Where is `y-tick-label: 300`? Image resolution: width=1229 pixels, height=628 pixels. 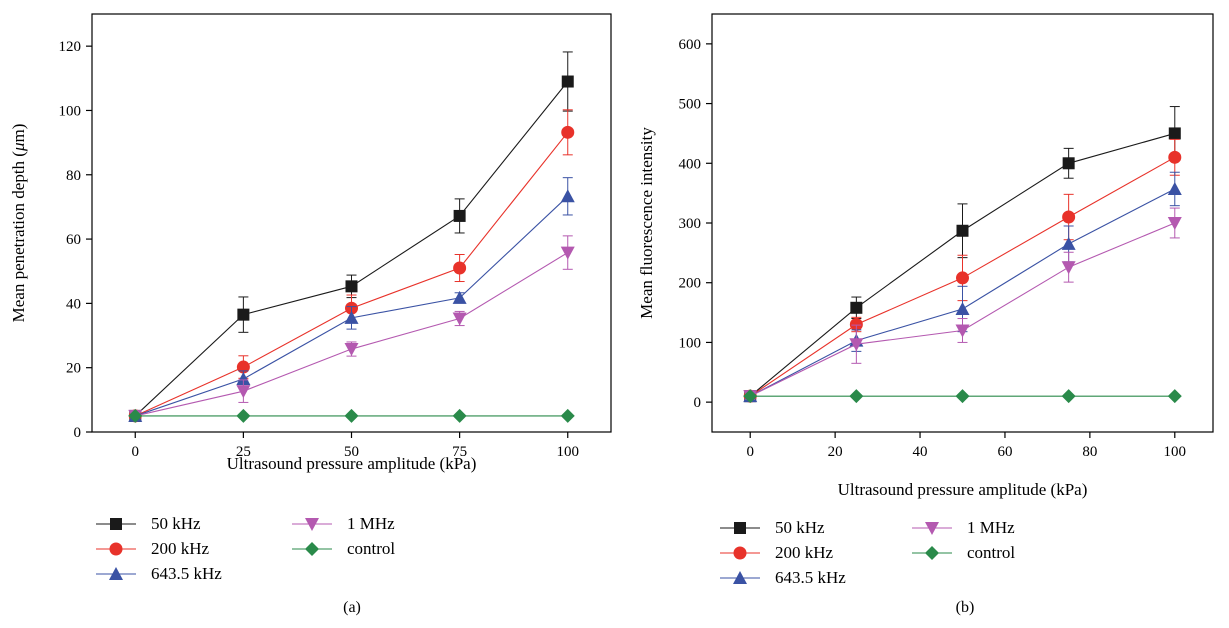 y-tick-label: 300 is located at coordinates (690, 224).